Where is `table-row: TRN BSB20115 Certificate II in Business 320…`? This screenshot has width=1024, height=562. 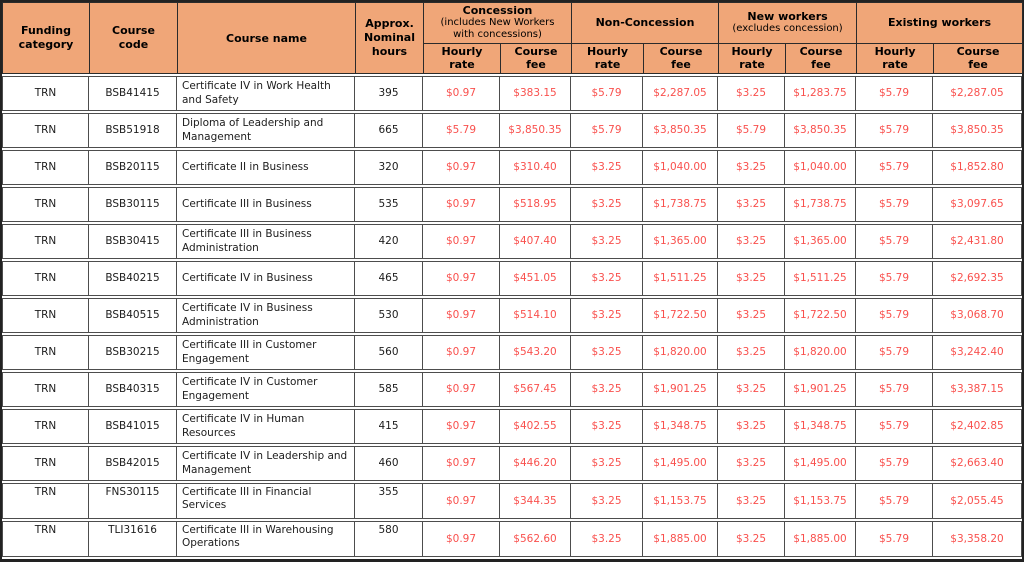
table-row: TRN BSB20115 Certificate II in Business 320… is located at coordinates (512, 168).